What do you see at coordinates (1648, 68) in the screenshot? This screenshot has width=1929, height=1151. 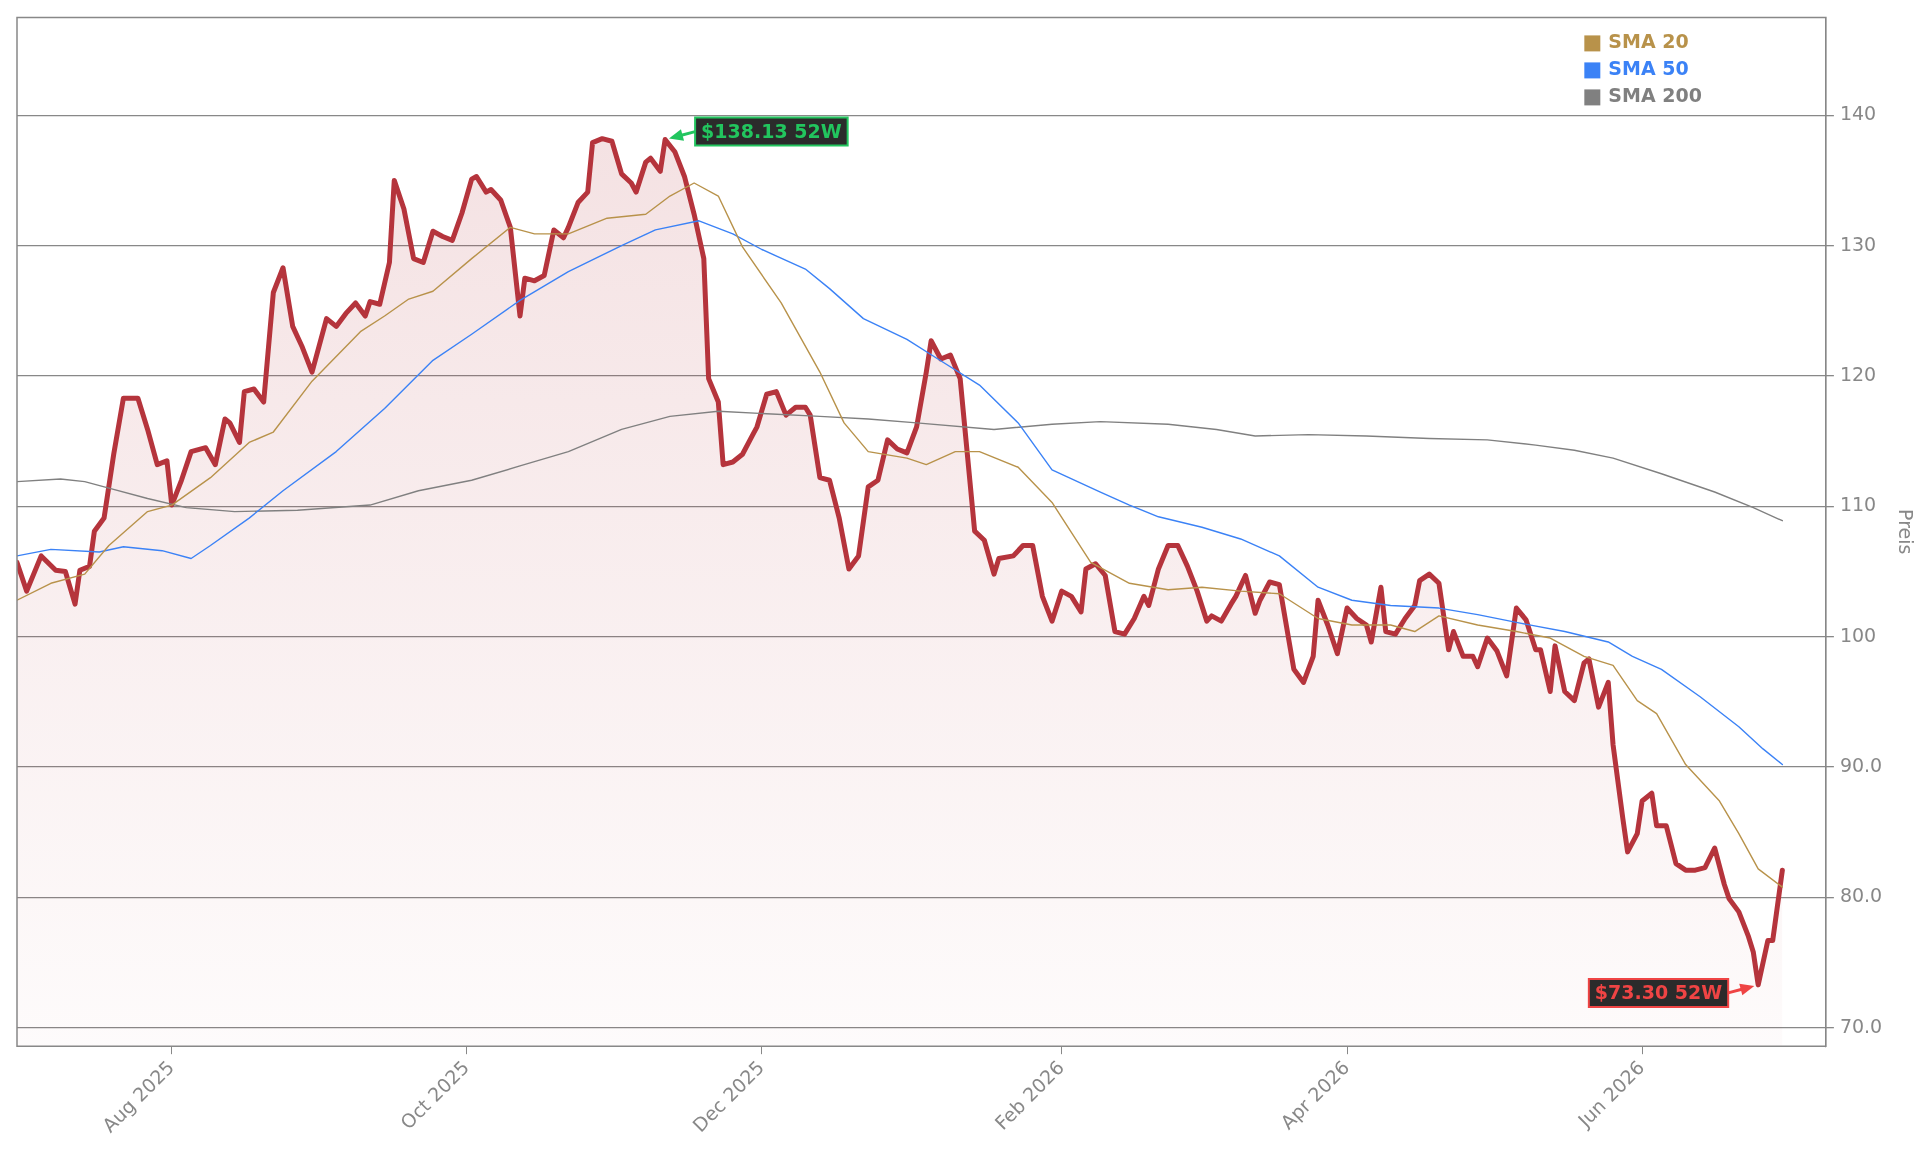 I see `legend-label: SMA 50` at bounding box center [1648, 68].